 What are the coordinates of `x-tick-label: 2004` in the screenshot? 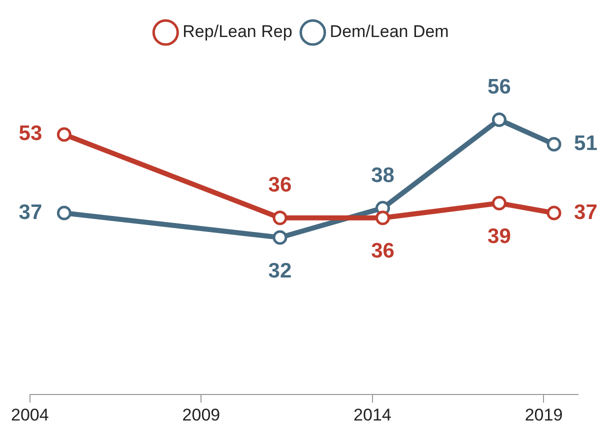 It's located at (29, 414).